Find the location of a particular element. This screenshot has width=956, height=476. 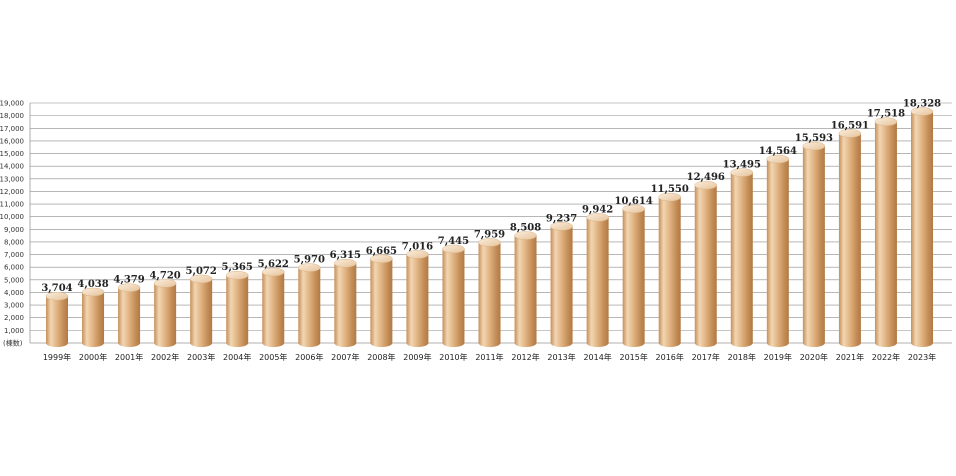

x-tick-label: 2002年 is located at coordinates (165, 357).